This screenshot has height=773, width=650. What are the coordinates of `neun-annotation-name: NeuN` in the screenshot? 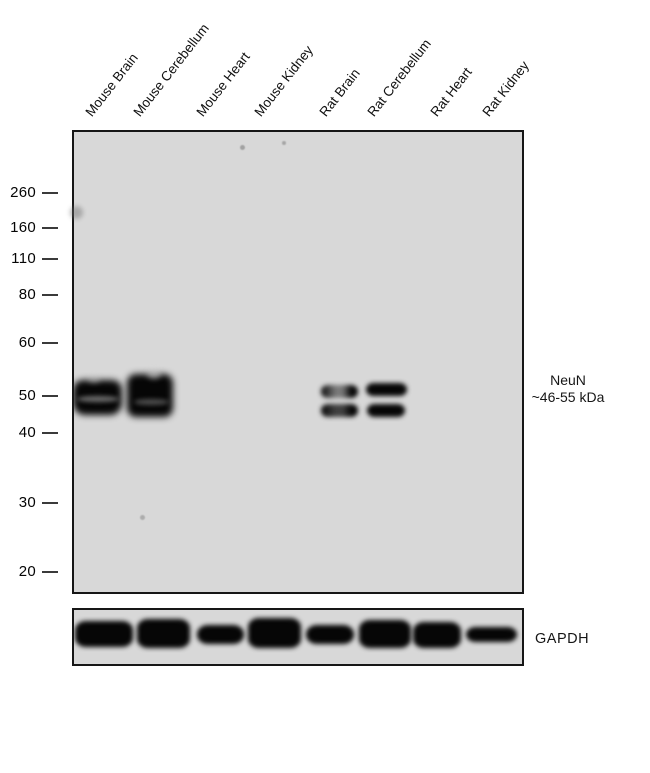 It's located at (568, 380).